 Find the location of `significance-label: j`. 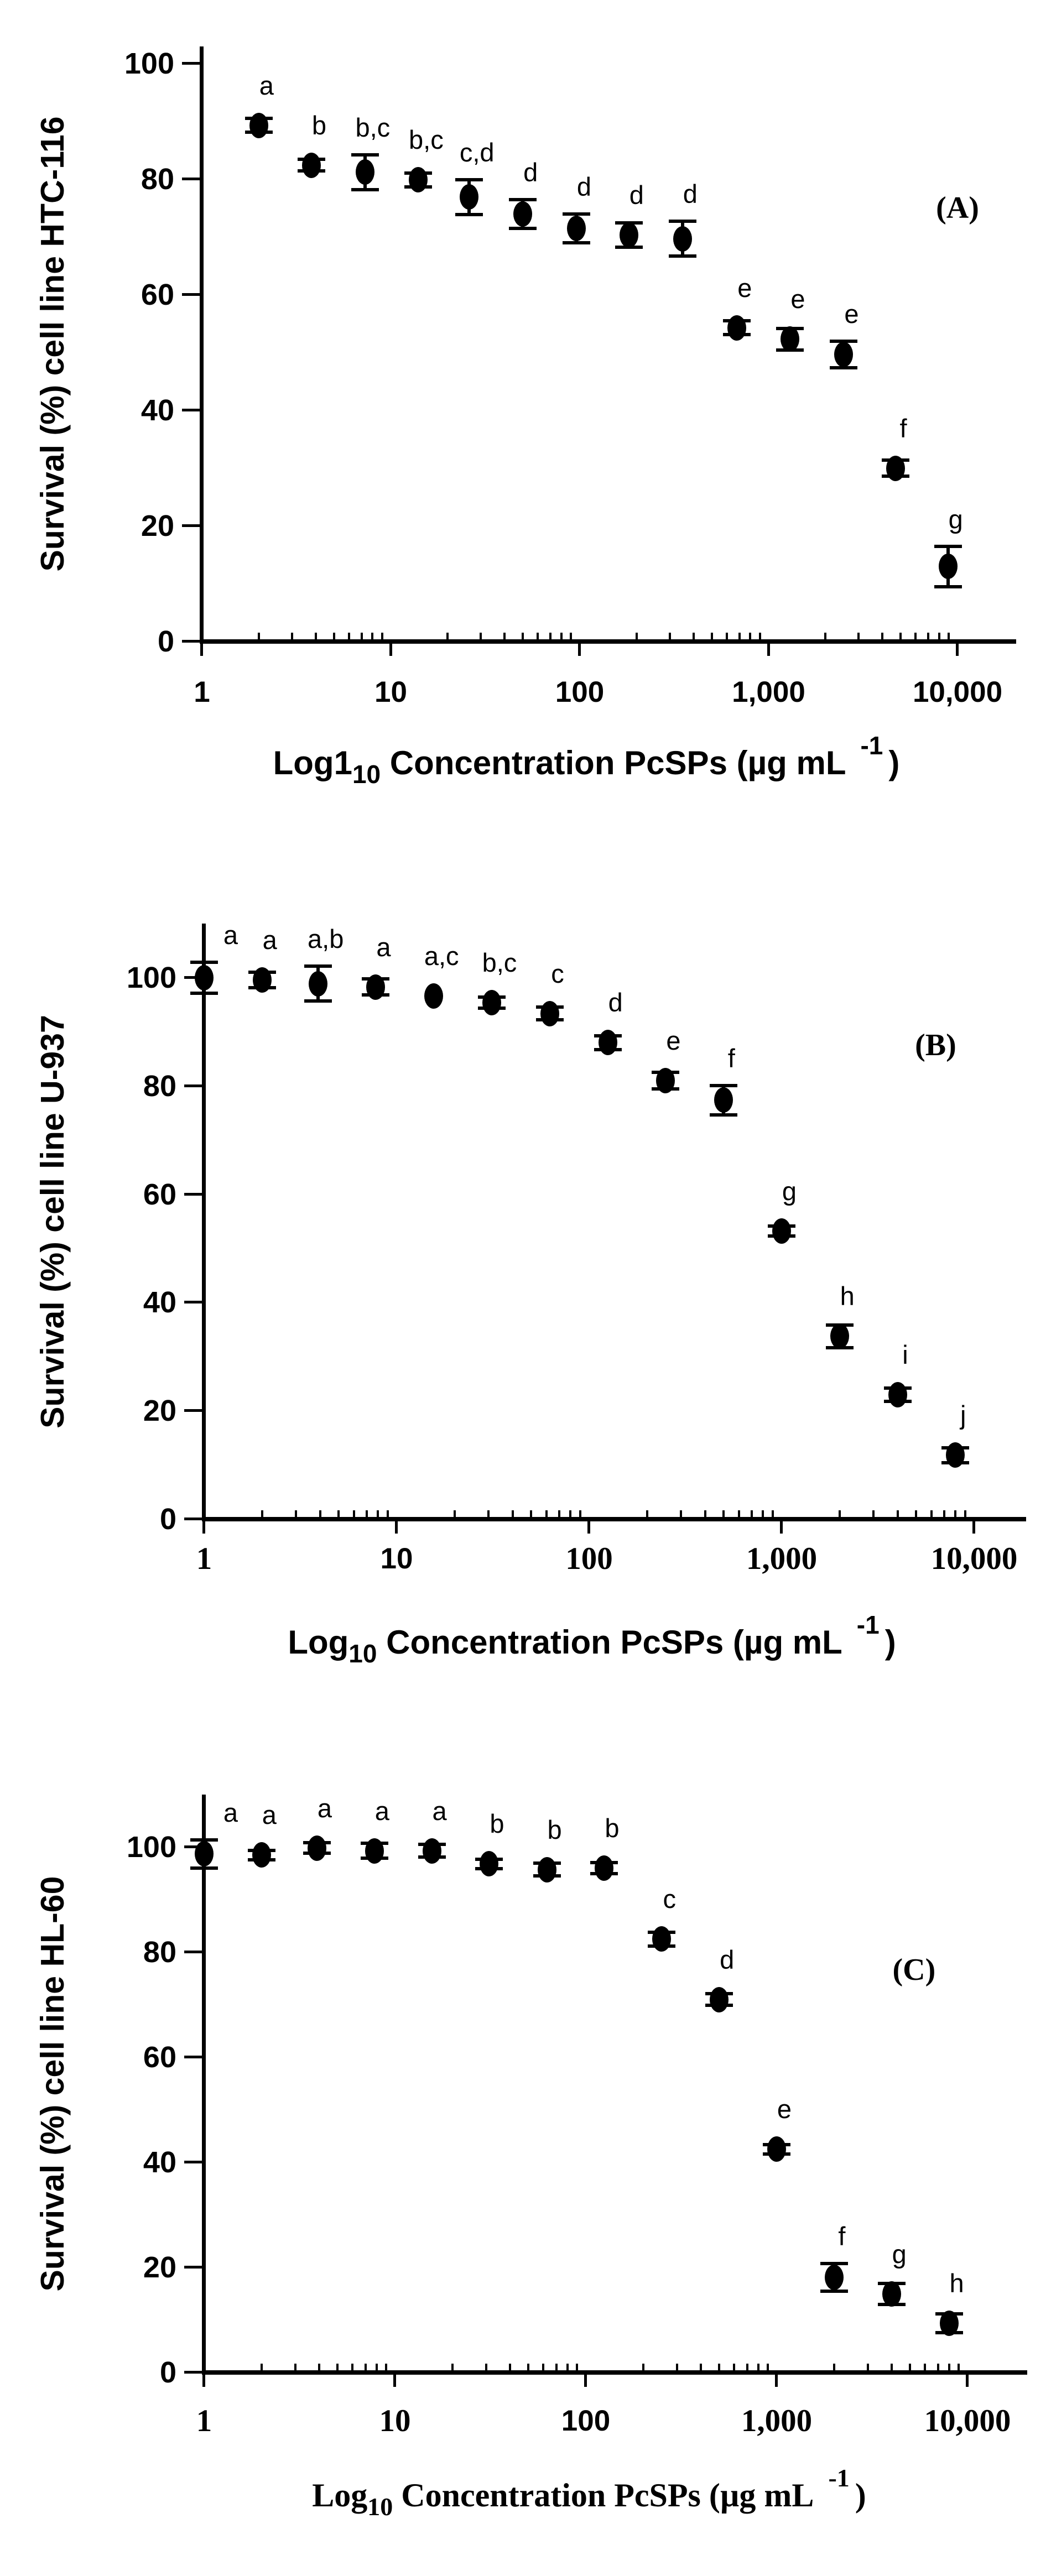

significance-label: j is located at coordinates (963, 1415).